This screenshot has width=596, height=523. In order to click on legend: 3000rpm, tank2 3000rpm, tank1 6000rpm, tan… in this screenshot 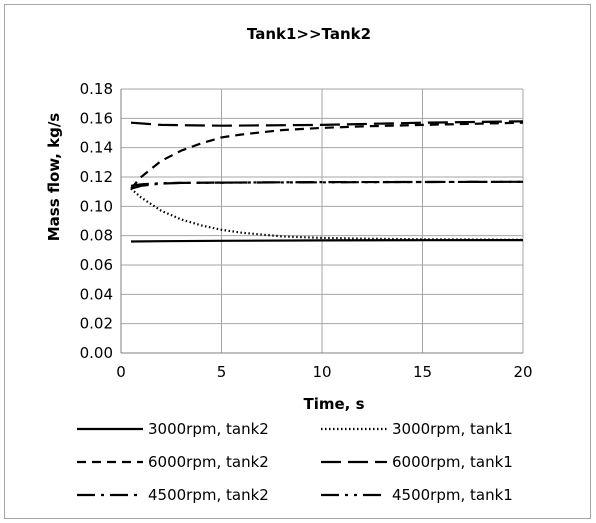, I will do `click(295, 462)`.